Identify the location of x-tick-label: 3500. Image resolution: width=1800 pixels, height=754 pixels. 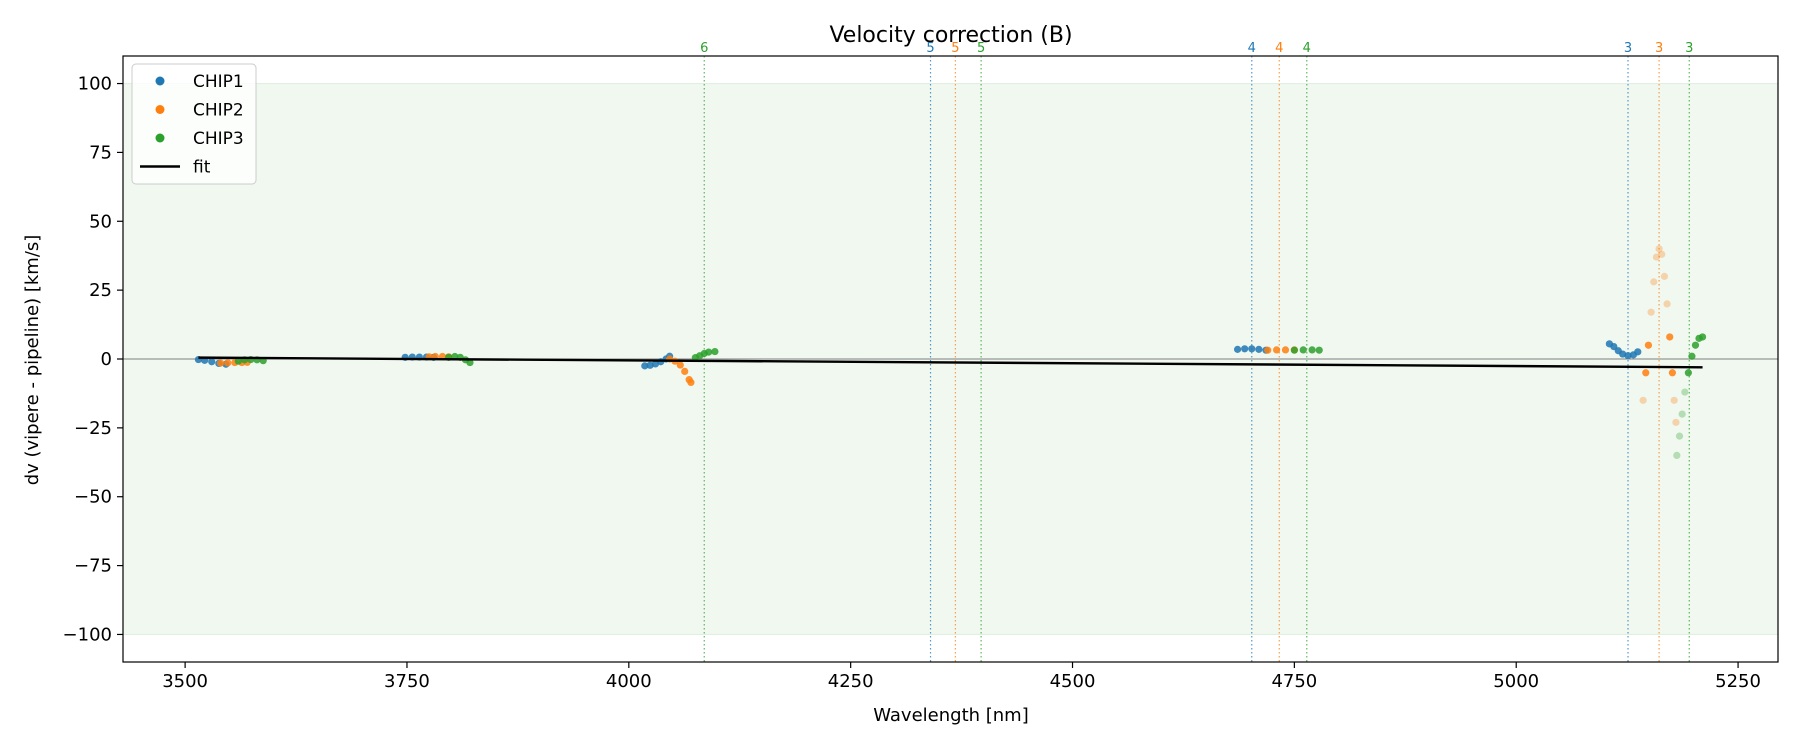
(185, 681).